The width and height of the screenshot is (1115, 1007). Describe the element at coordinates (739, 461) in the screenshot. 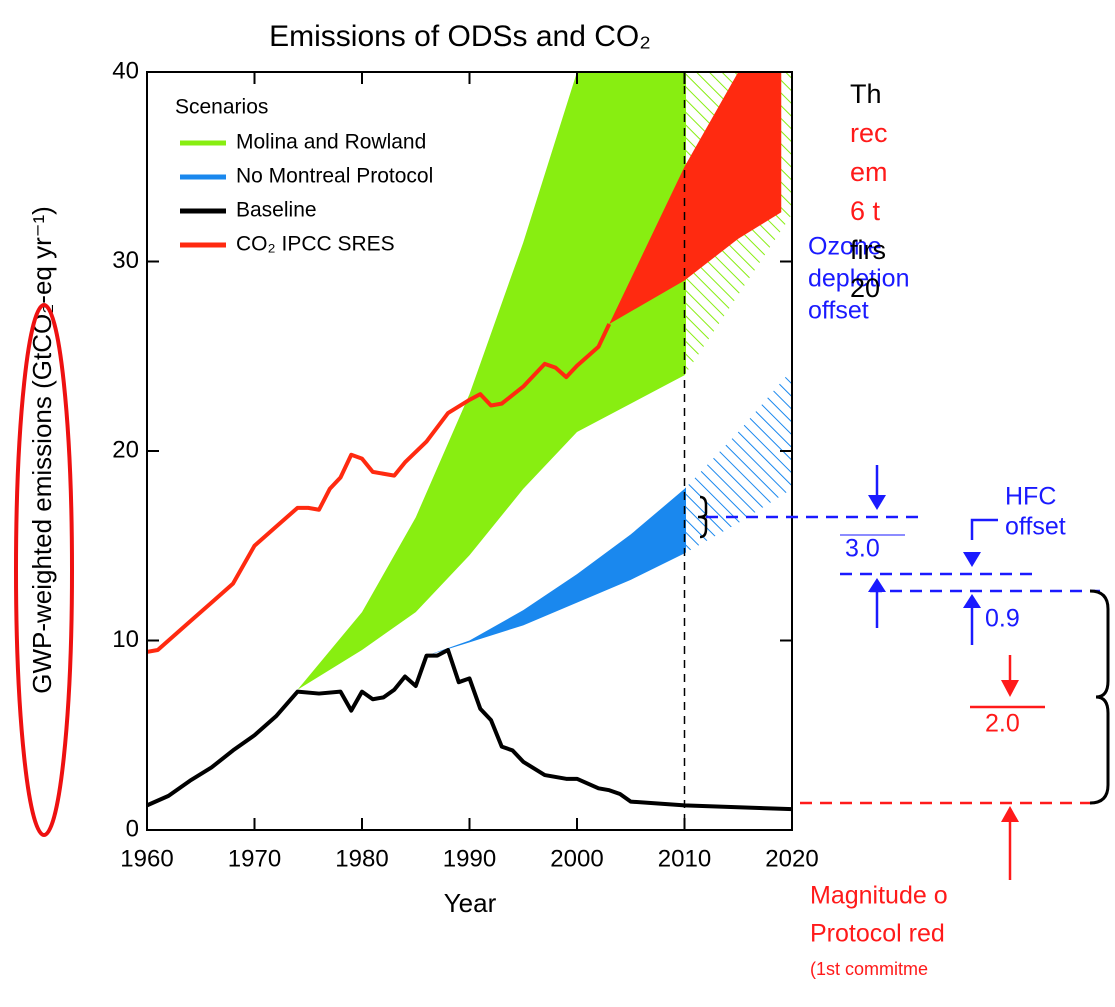

I see `band-hatched` at that location.